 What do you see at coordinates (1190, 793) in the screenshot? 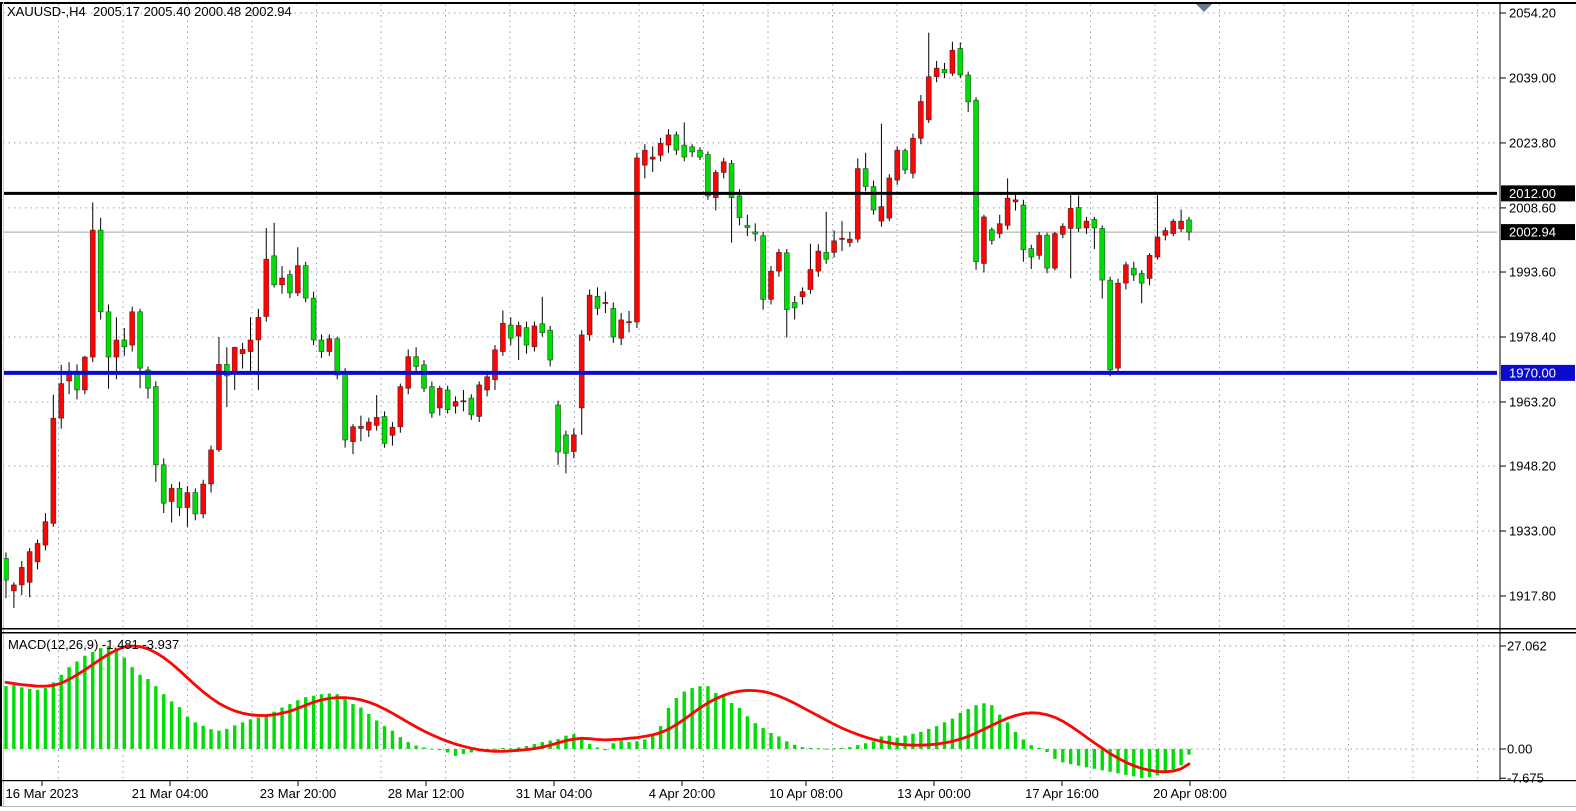
I see `time-tick-label: 20 Apr 08:00` at bounding box center [1190, 793].